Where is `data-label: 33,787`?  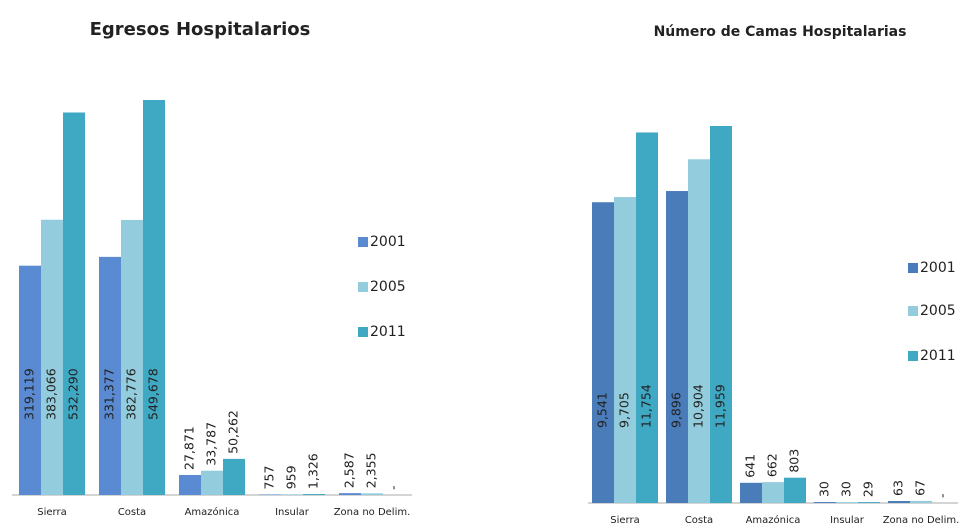
data-label: 33,787 is located at coordinates (211, 444).